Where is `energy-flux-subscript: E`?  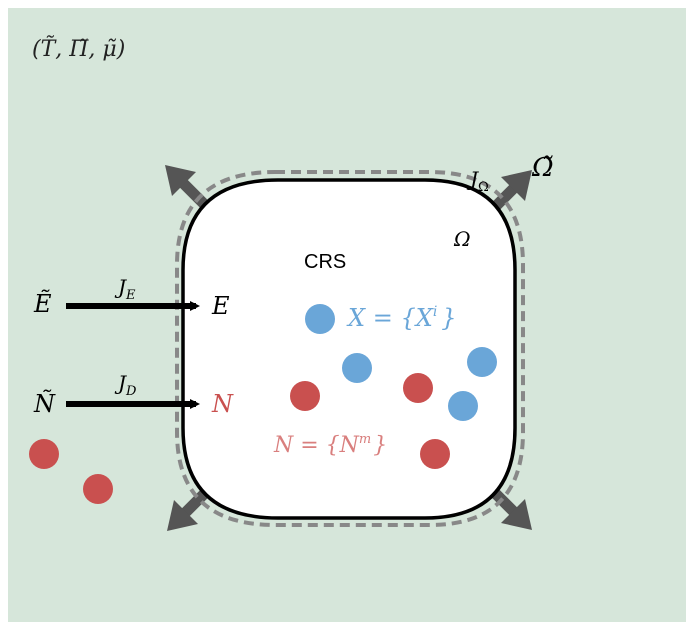 energy-flux-subscript: E is located at coordinates (130, 295).